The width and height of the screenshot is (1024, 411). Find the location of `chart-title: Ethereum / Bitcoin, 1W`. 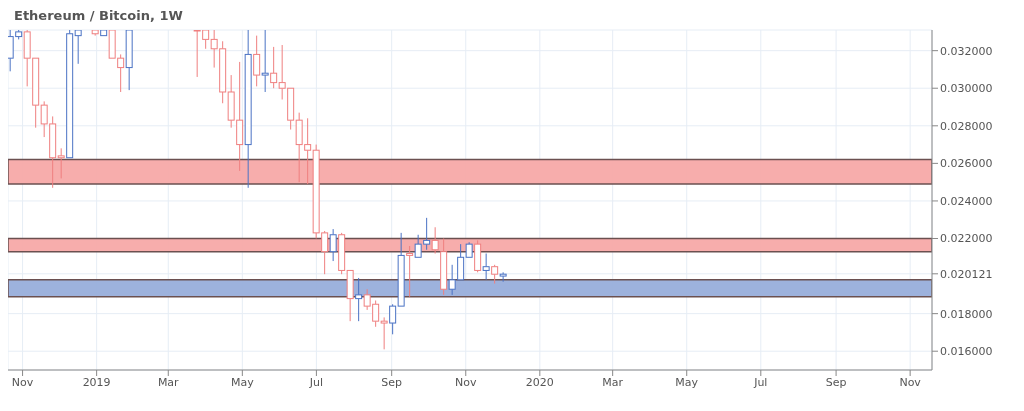

chart-title: Ethereum / Bitcoin, 1W is located at coordinates (98, 16).